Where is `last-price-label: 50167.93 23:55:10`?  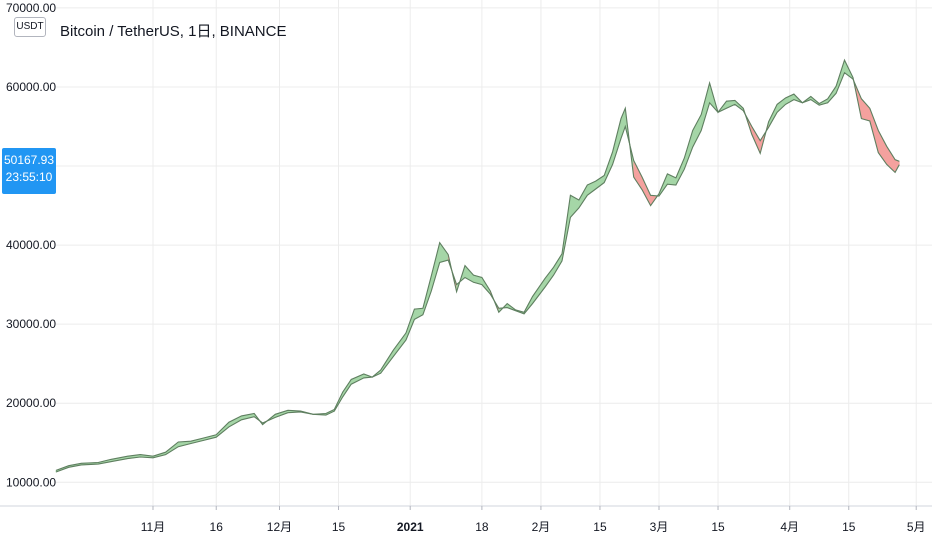
last-price-label: 50167.93 23:55:10 is located at coordinates (29, 171).